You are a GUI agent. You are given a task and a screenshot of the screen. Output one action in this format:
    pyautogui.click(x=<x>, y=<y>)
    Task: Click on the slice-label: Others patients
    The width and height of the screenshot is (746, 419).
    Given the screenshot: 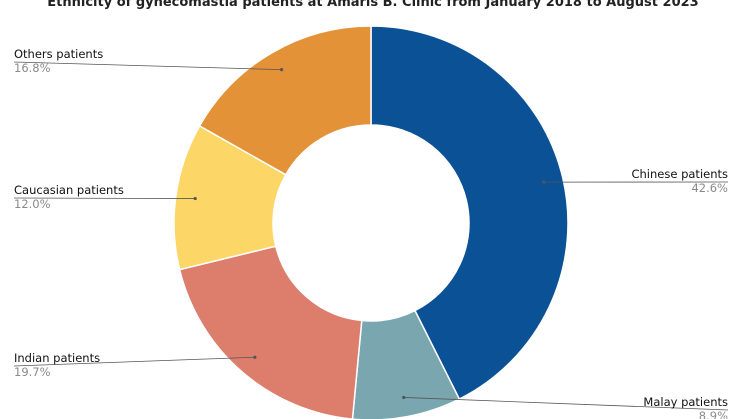 What is the action you would take?
    pyautogui.click(x=58, y=54)
    